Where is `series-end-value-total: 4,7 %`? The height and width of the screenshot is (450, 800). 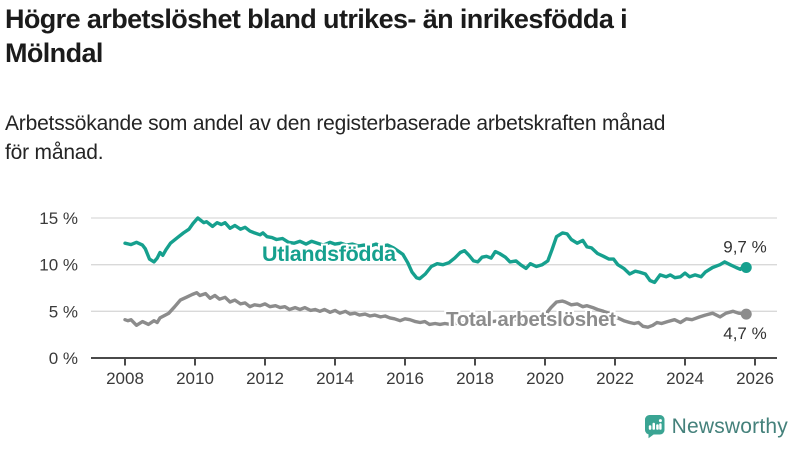 series-end-value-total: 4,7 % is located at coordinates (744, 333).